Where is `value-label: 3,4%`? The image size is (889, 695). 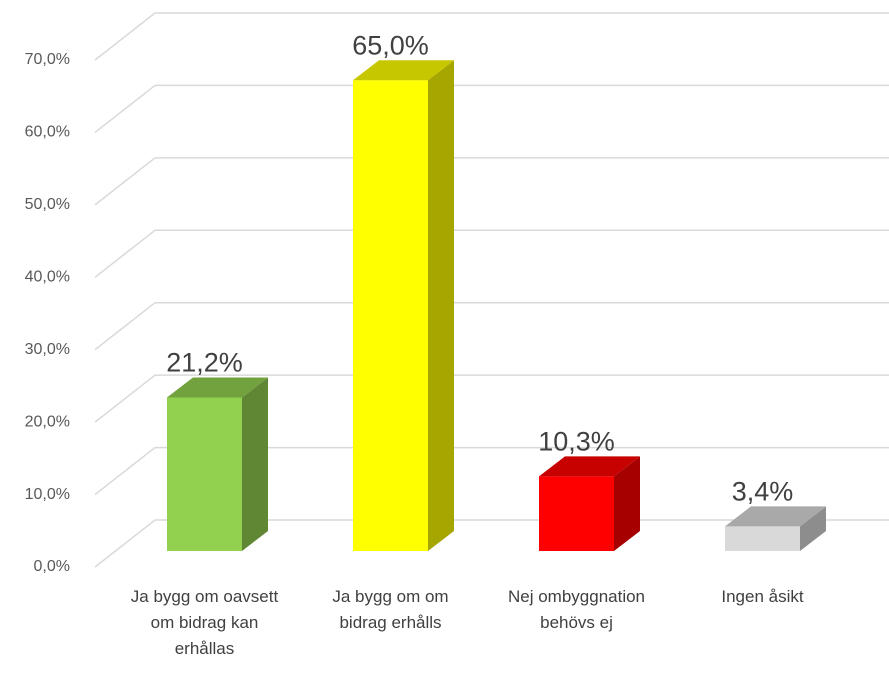 value-label: 3,4% is located at coordinates (763, 491).